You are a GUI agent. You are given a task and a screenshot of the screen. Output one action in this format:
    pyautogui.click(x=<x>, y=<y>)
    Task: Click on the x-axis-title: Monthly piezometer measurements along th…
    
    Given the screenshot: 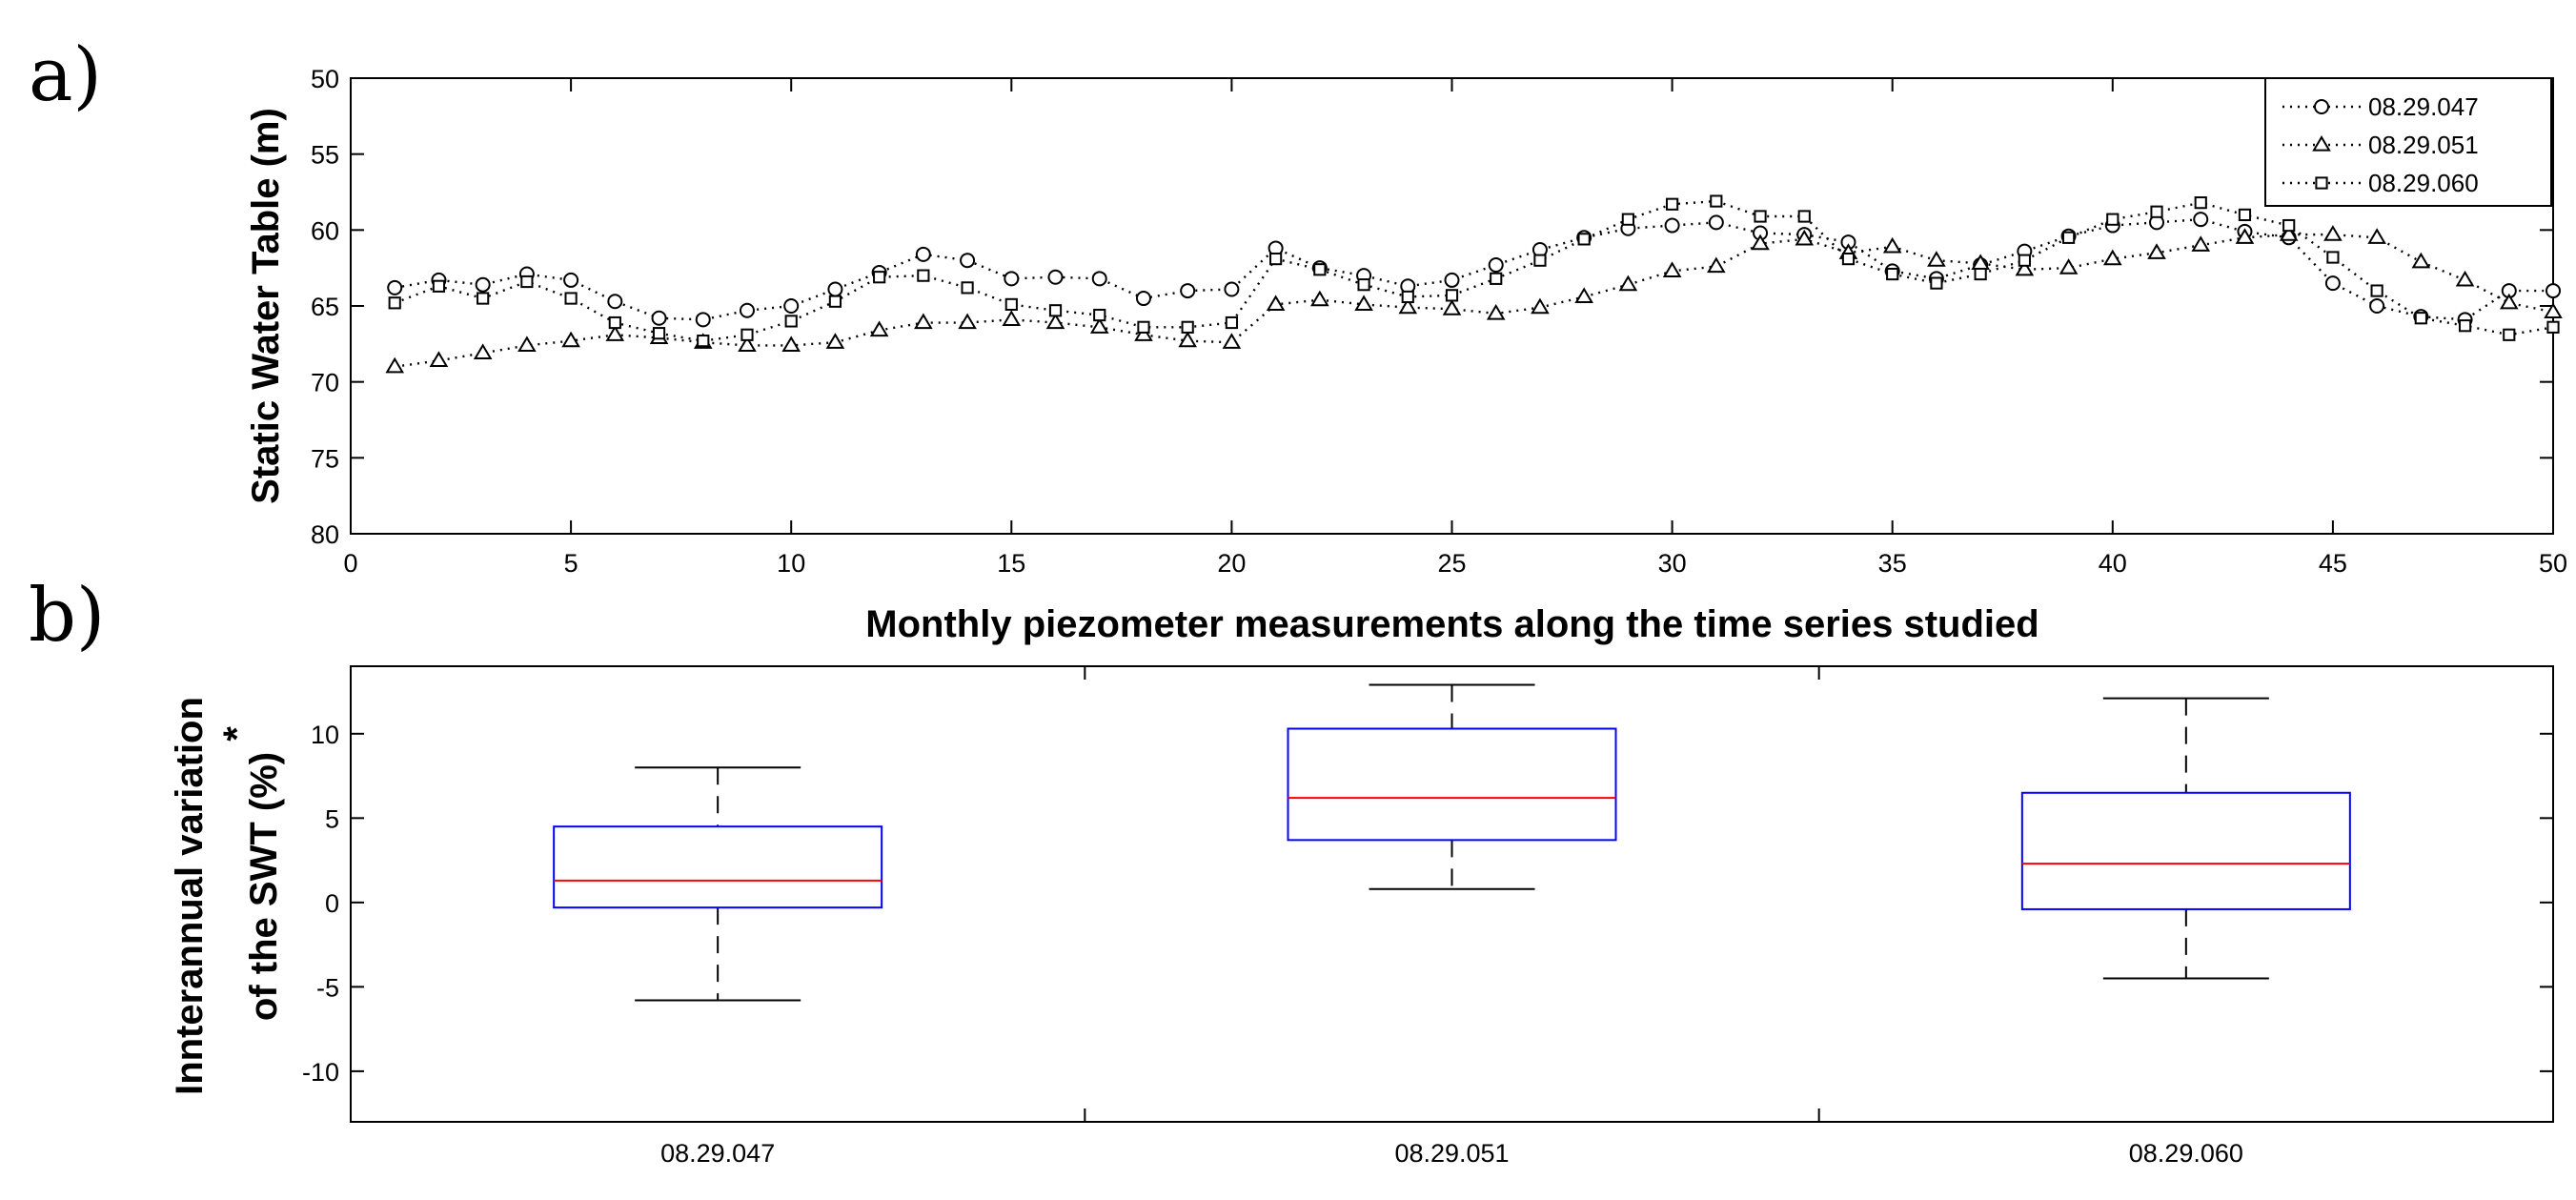 What is the action you would take?
    pyautogui.click(x=1451, y=624)
    